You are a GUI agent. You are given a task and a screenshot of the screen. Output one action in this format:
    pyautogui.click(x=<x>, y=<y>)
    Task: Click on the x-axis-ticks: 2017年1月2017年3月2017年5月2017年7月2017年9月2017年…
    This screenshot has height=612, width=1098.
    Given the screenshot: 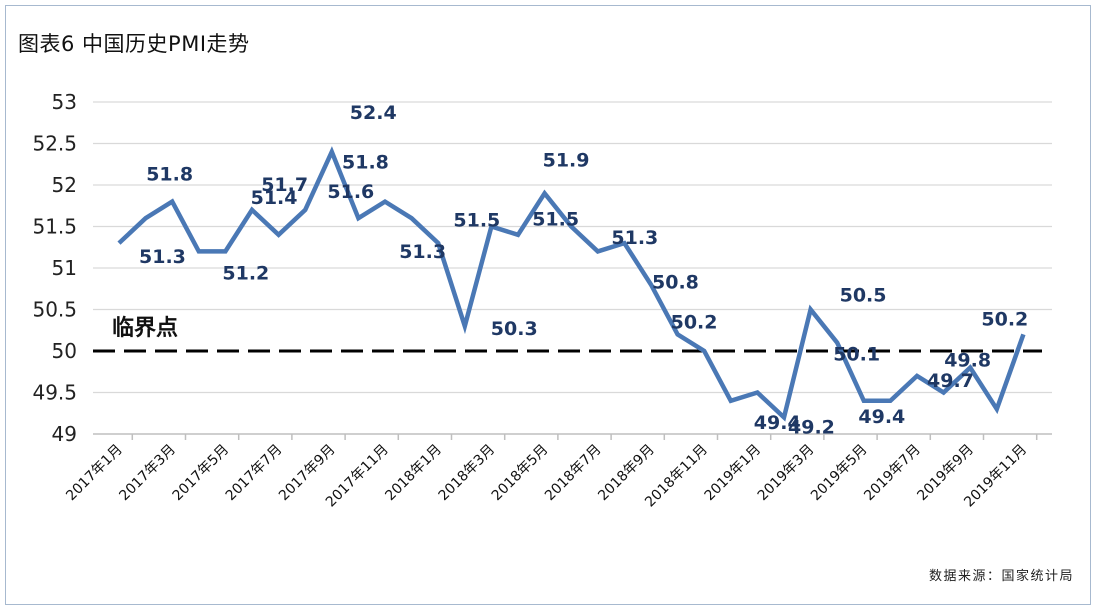 What is the action you would take?
    pyautogui.click(x=546, y=476)
    